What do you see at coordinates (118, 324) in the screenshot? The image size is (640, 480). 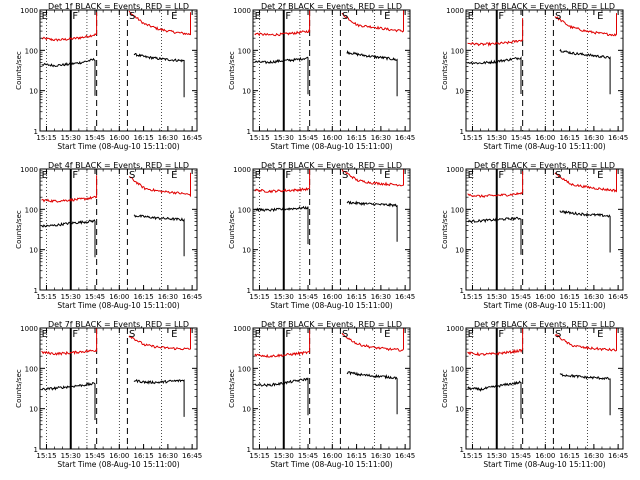 I see `panel-title: Det 7f BLACK = Events, RED = LLD` at bounding box center [118, 324].